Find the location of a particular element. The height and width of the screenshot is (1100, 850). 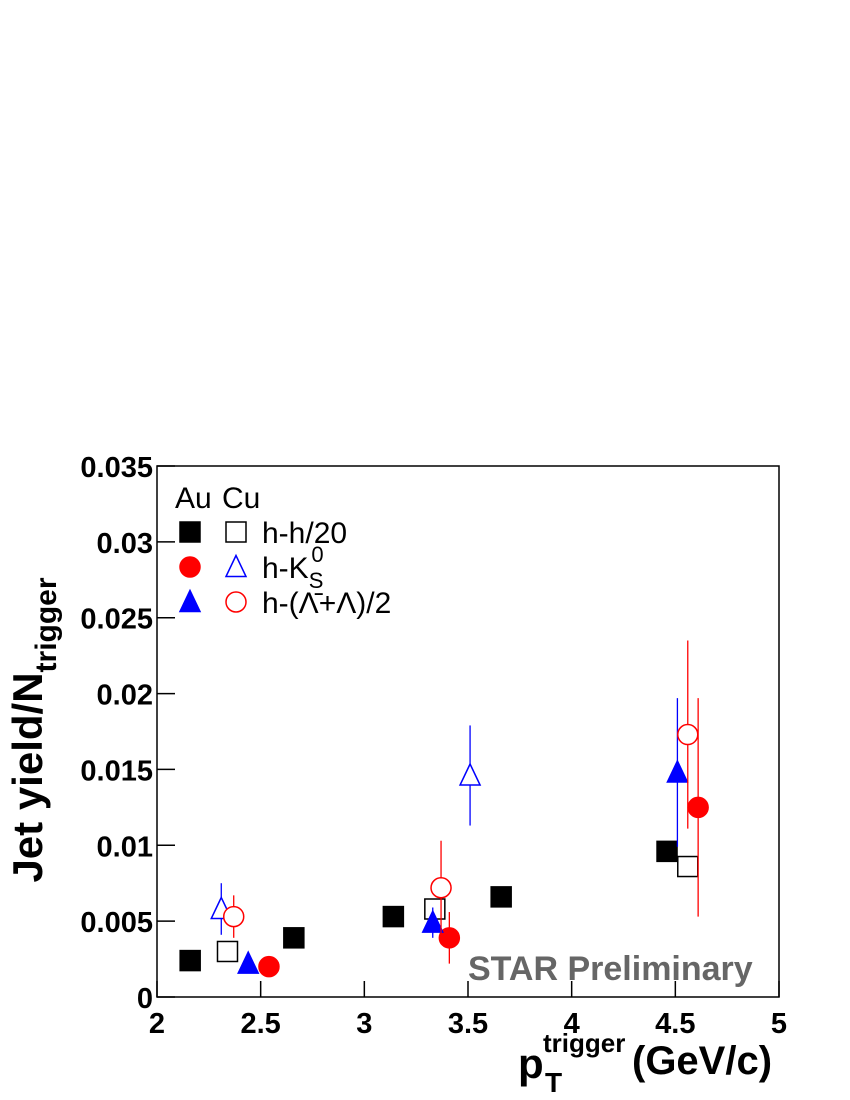

x-tick-label: 5 is located at coordinates (779, 1024).